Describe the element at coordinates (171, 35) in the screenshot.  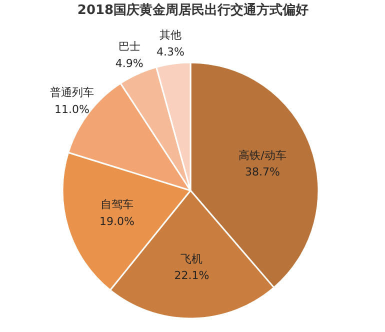
I see `slice-label: 其他` at that location.